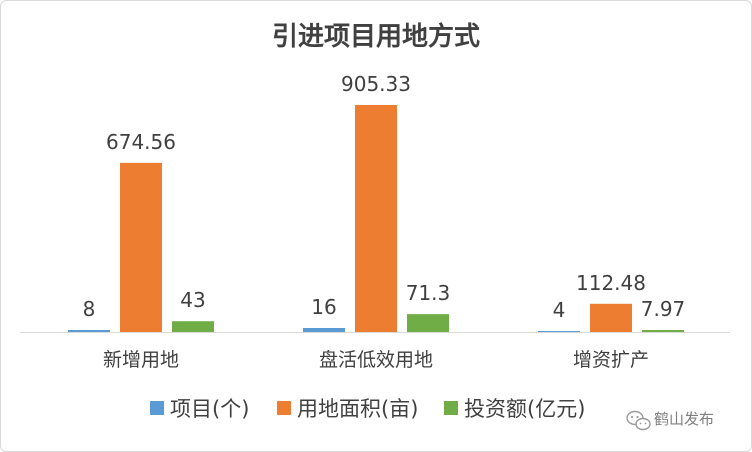 The image size is (752, 452). Describe the element at coordinates (141, 360) in the screenshot. I see `x-tick-label: 新增用地` at that location.